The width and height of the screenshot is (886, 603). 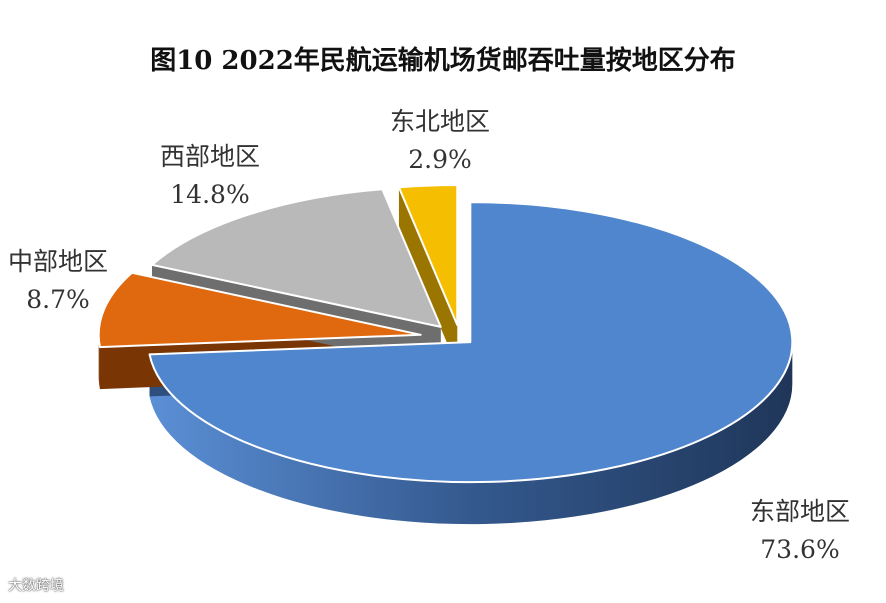 I want to click on watermark: 大数跨境, so click(x=36, y=586).